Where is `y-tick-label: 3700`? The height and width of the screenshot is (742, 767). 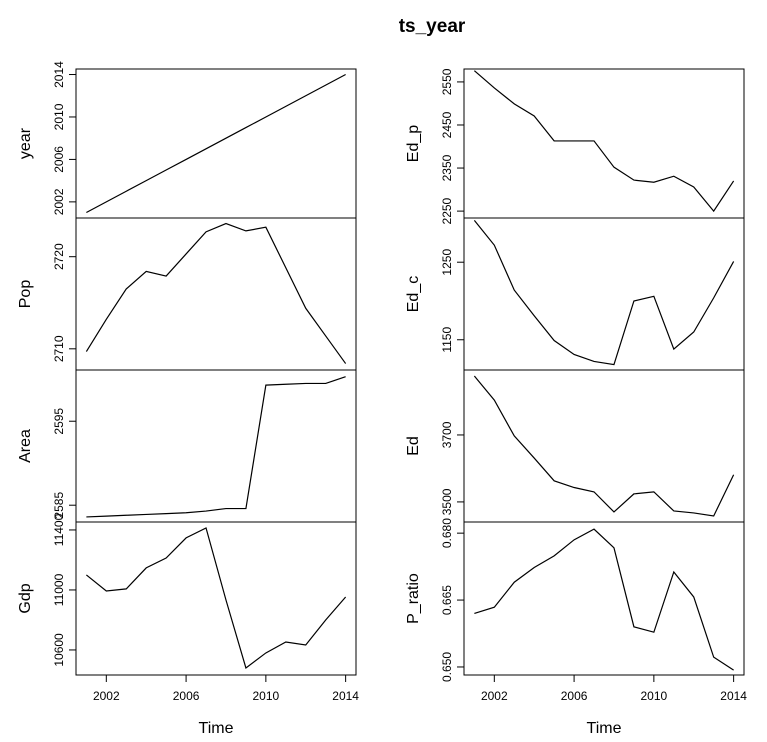 y-tick-label: 3700 is located at coordinates (447, 434).